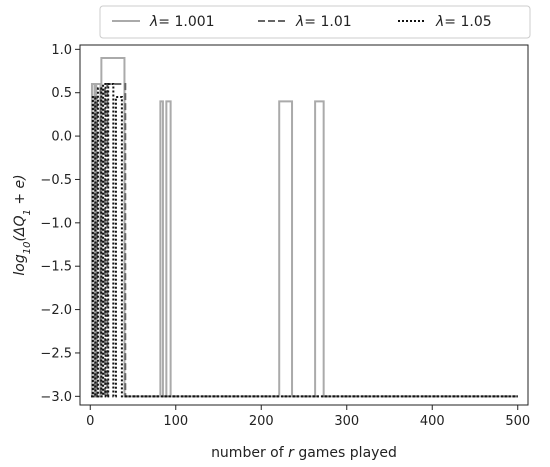 The height and width of the screenshot is (467, 550). I want to click on legend-label-2: = 1.01, so click(327, 22).